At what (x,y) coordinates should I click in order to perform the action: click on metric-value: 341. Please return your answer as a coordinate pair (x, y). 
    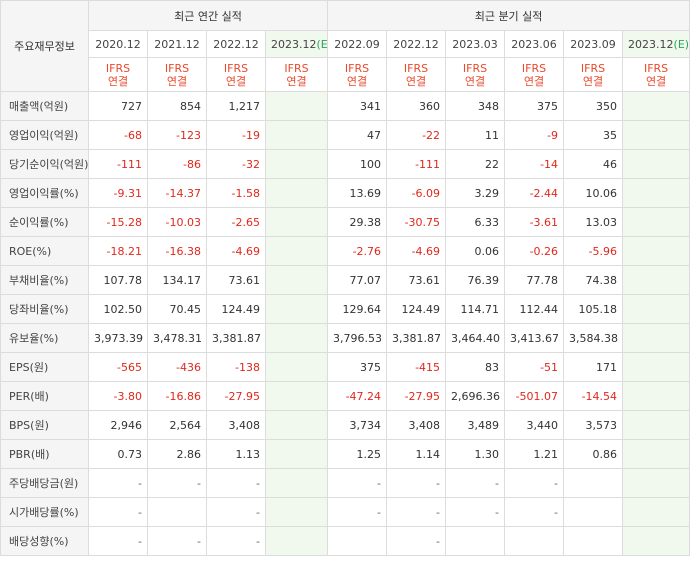
    Looking at the image, I should click on (357, 106).